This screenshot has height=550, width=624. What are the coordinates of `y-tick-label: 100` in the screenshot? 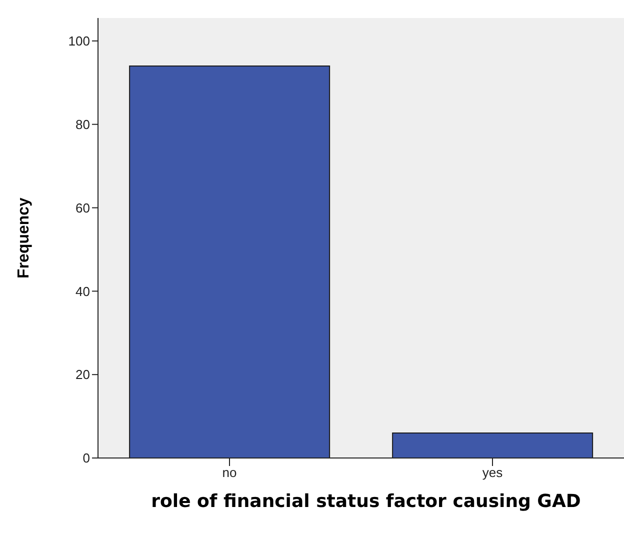 It's located at (79, 41).